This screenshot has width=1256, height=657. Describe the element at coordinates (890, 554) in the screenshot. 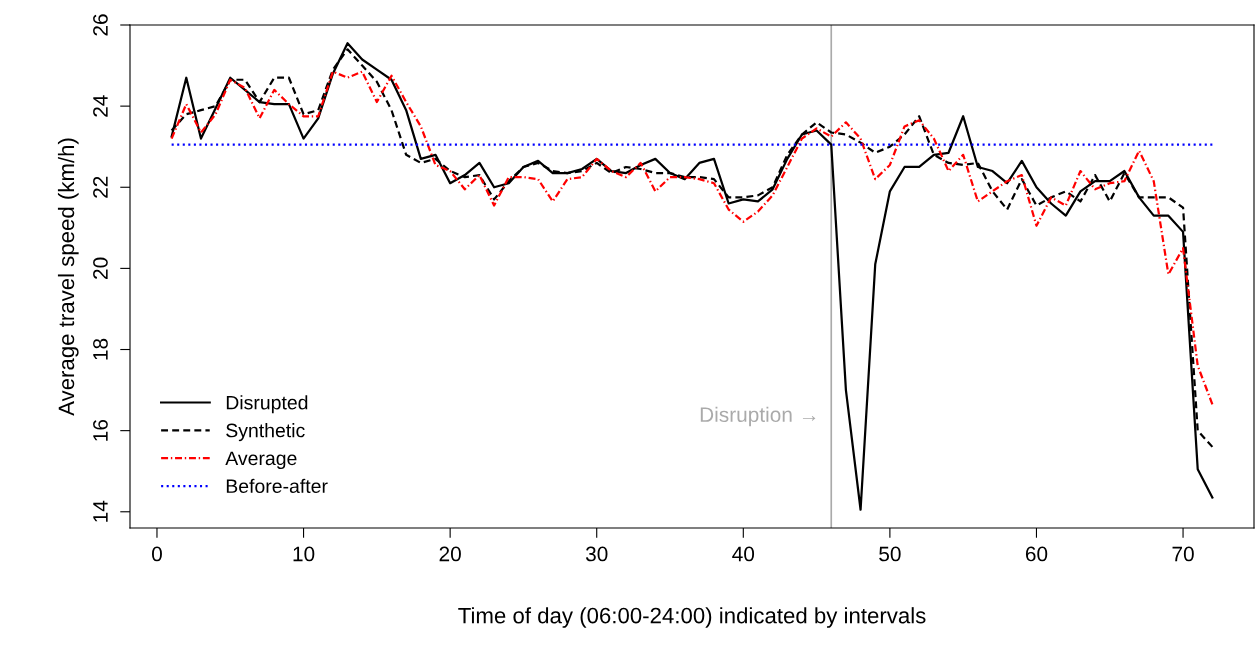

I see `x-tick-label: 50` at that location.